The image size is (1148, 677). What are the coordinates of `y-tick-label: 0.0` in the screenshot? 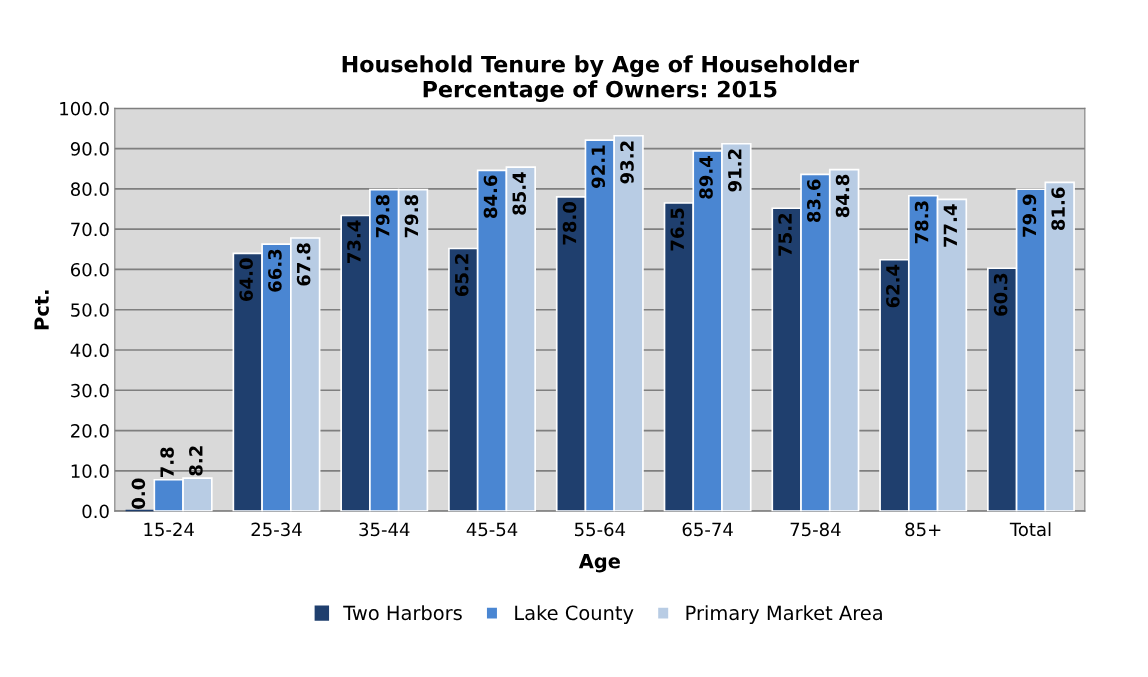 It's located at (95, 511).